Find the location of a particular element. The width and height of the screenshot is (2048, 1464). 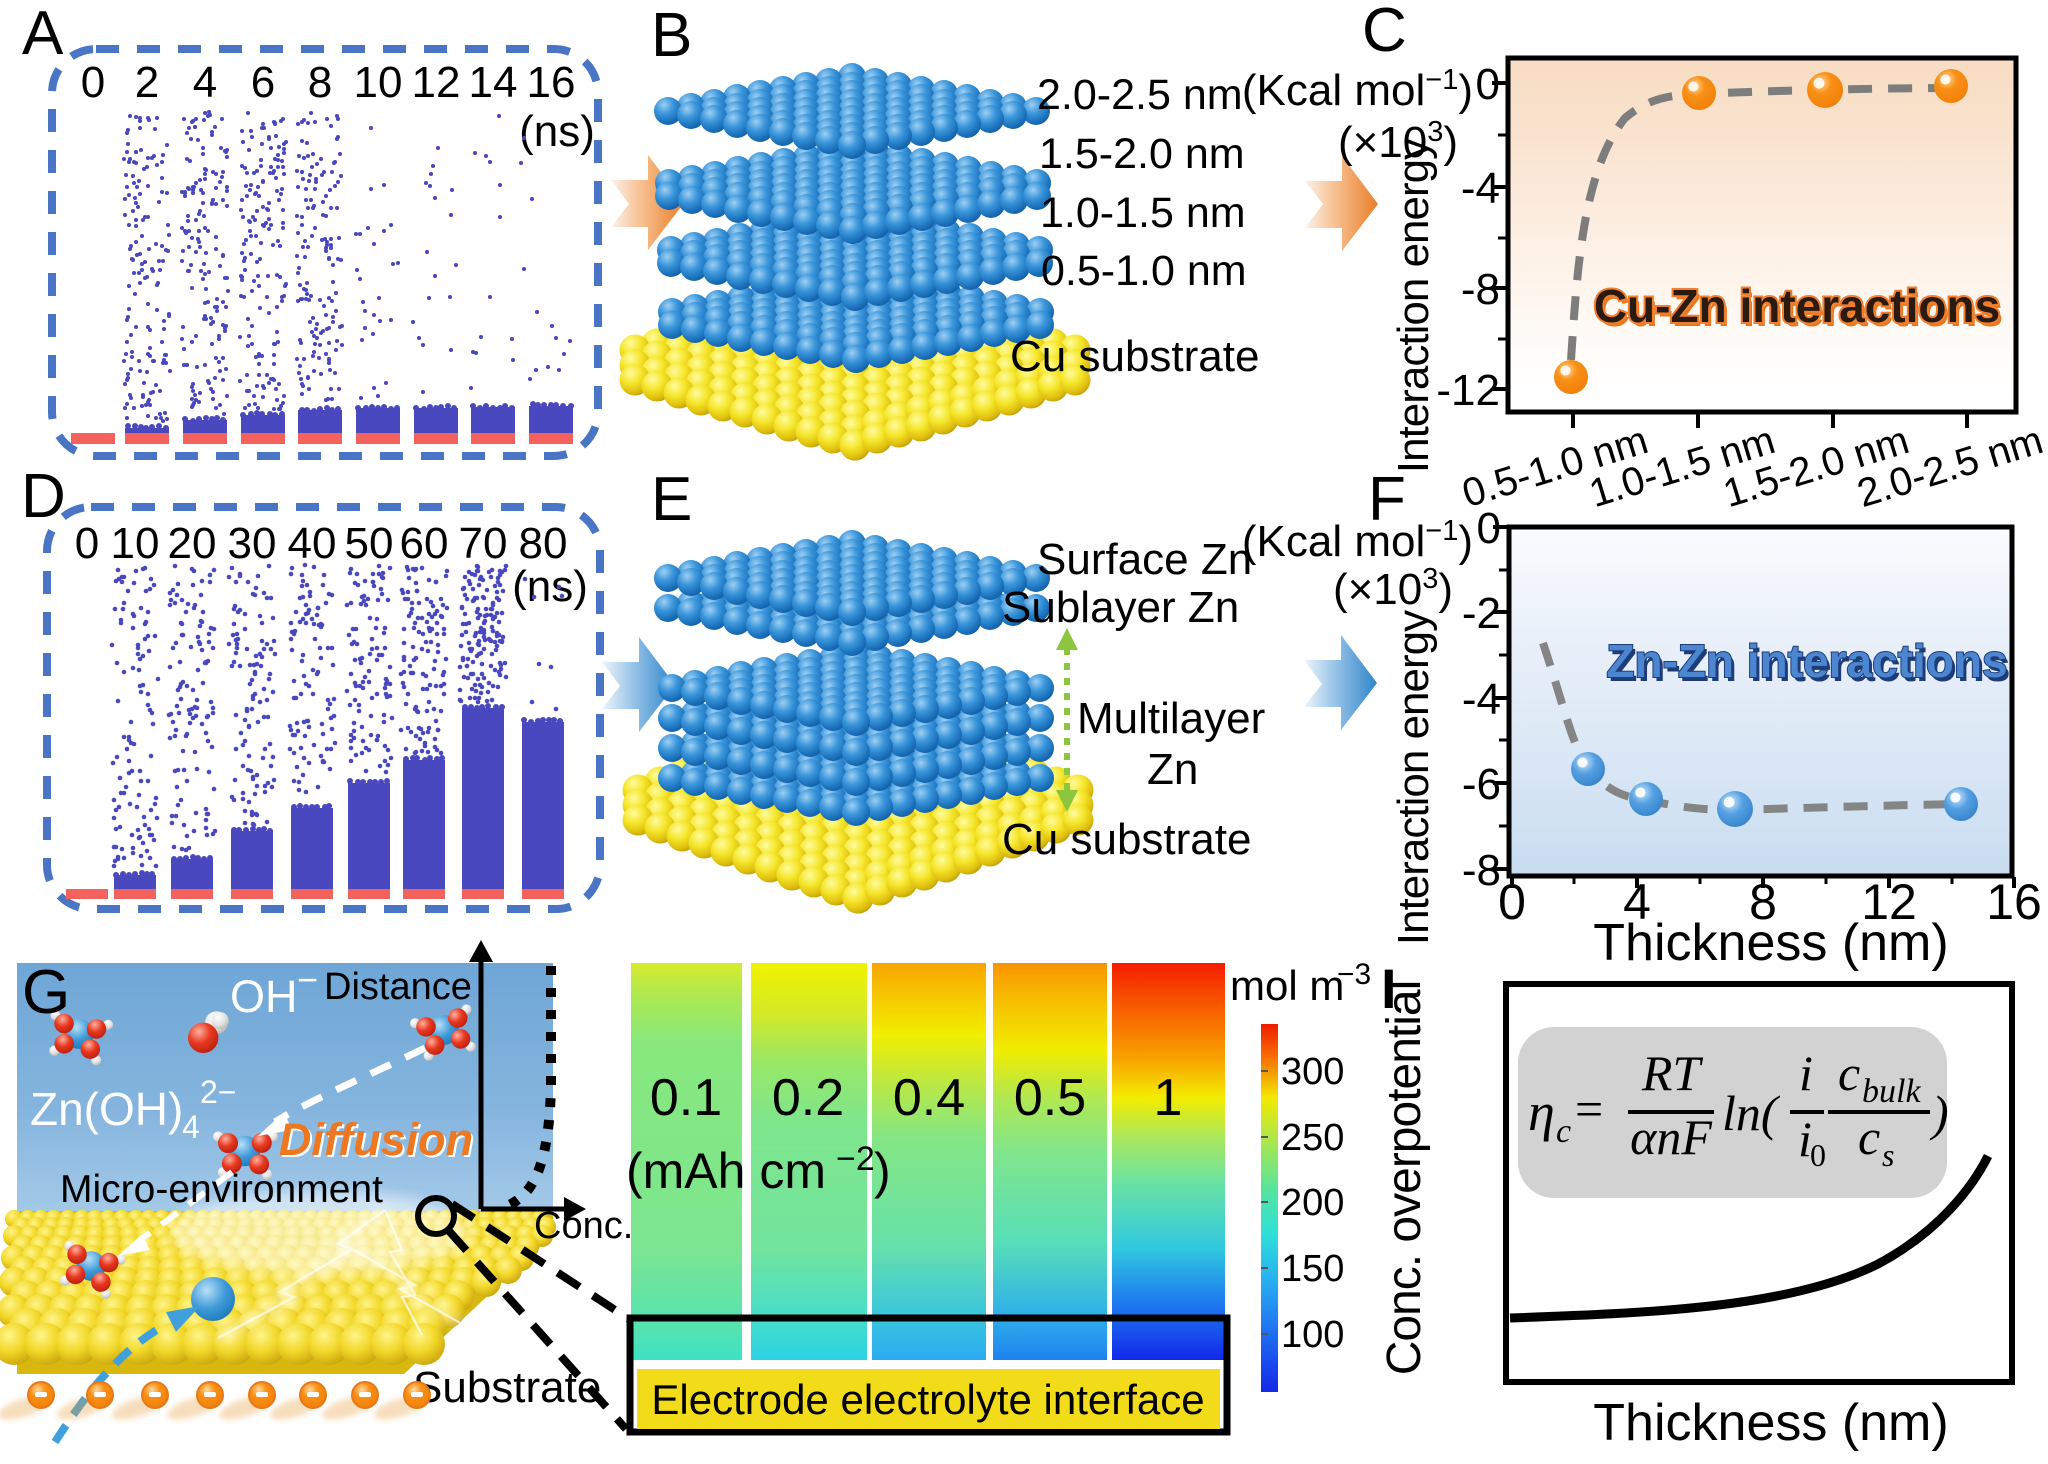

svg-text: 2 is located at coordinates (147, 82).